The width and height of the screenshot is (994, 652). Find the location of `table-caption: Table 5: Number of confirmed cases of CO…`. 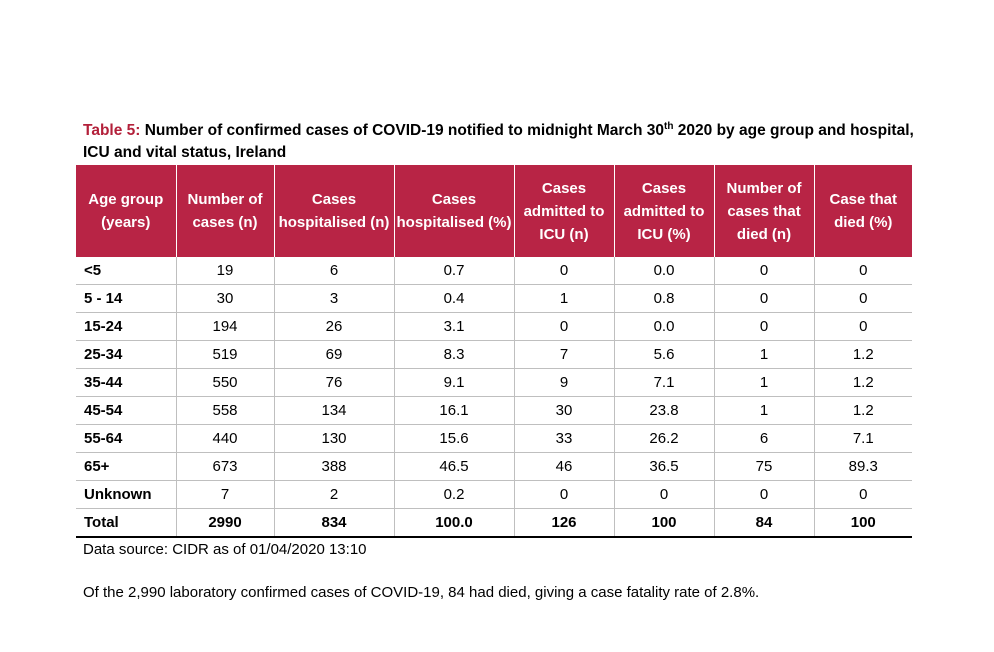

table-caption: Table 5: Number of confirmed cases of CO… is located at coordinates (503, 142).